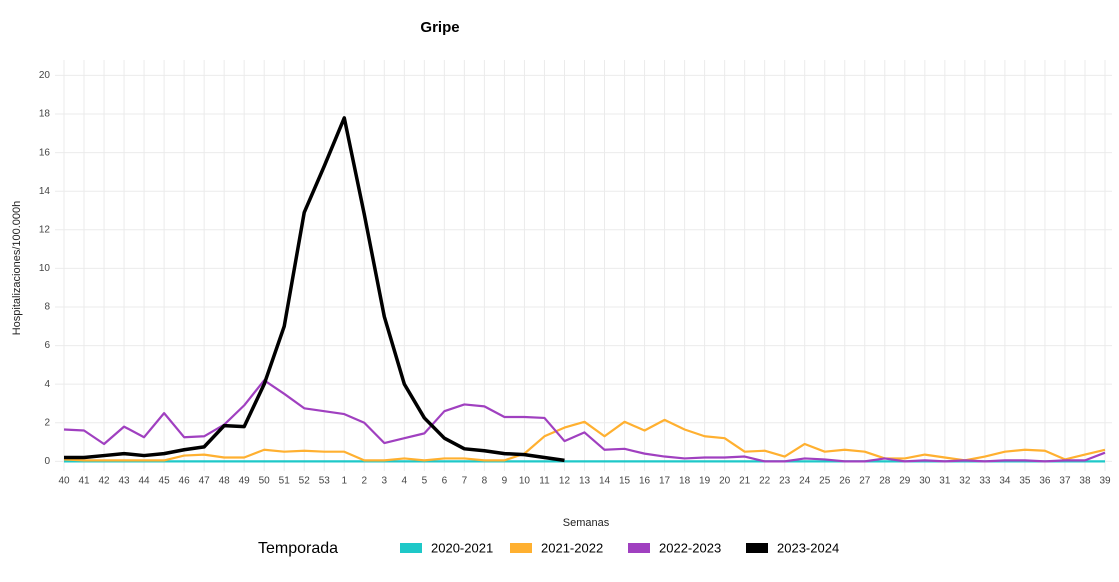 The image size is (1119, 582). Describe the element at coordinates (405, 481) in the screenshot. I see `x-tick-label: 4` at that location.